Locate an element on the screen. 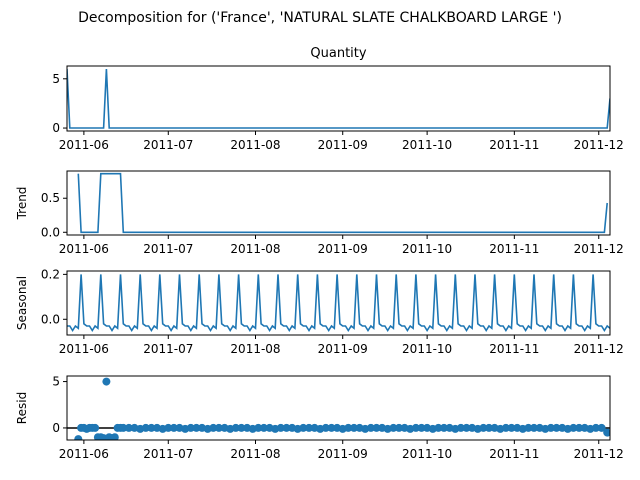 The width and height of the screenshot is (640, 480). series-observed is located at coordinates (338, 98).